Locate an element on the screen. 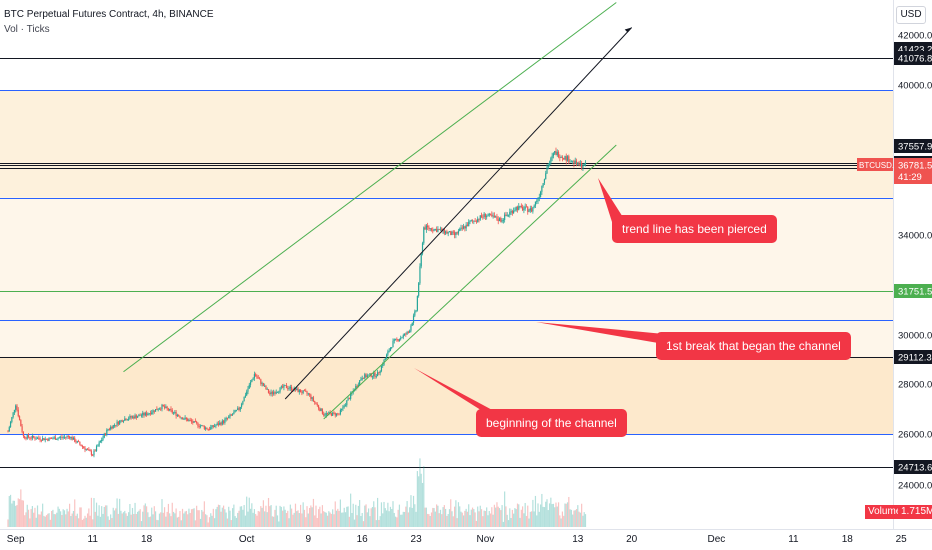 Image resolution: width=932 pixels, height=550 pixels. x-tick-label-5: 16 is located at coordinates (363, 539).